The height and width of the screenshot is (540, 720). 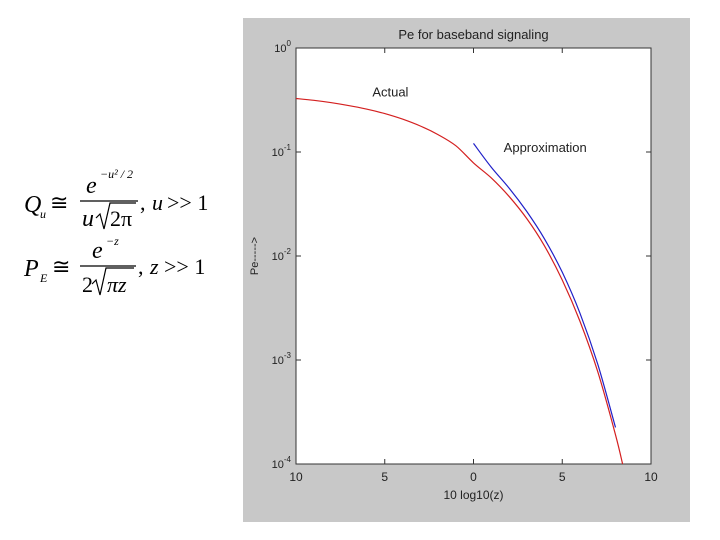 What do you see at coordinates (87, 284) in the screenshot?
I see `p-den-coef: 2` at bounding box center [87, 284].